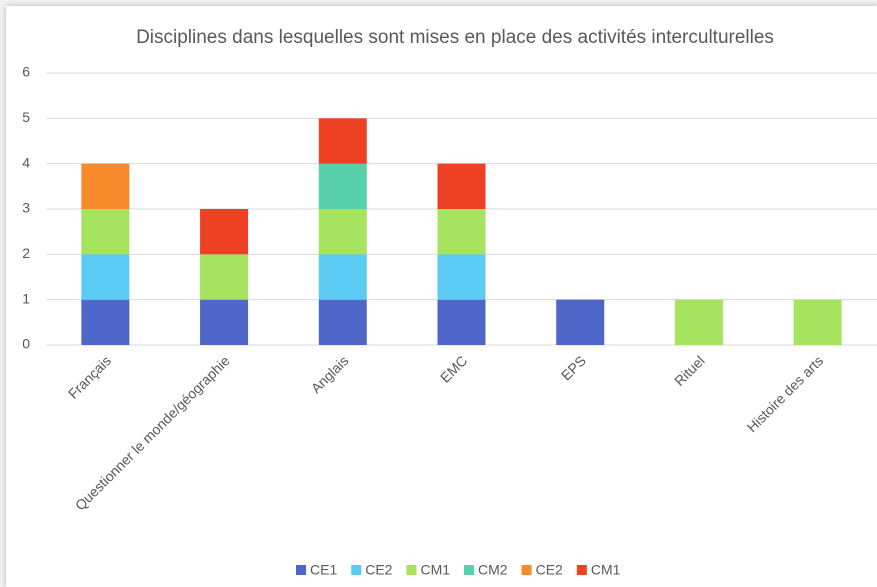 This screenshot has height=587, width=877. I want to click on x-tick-label: EMC, so click(453, 368).